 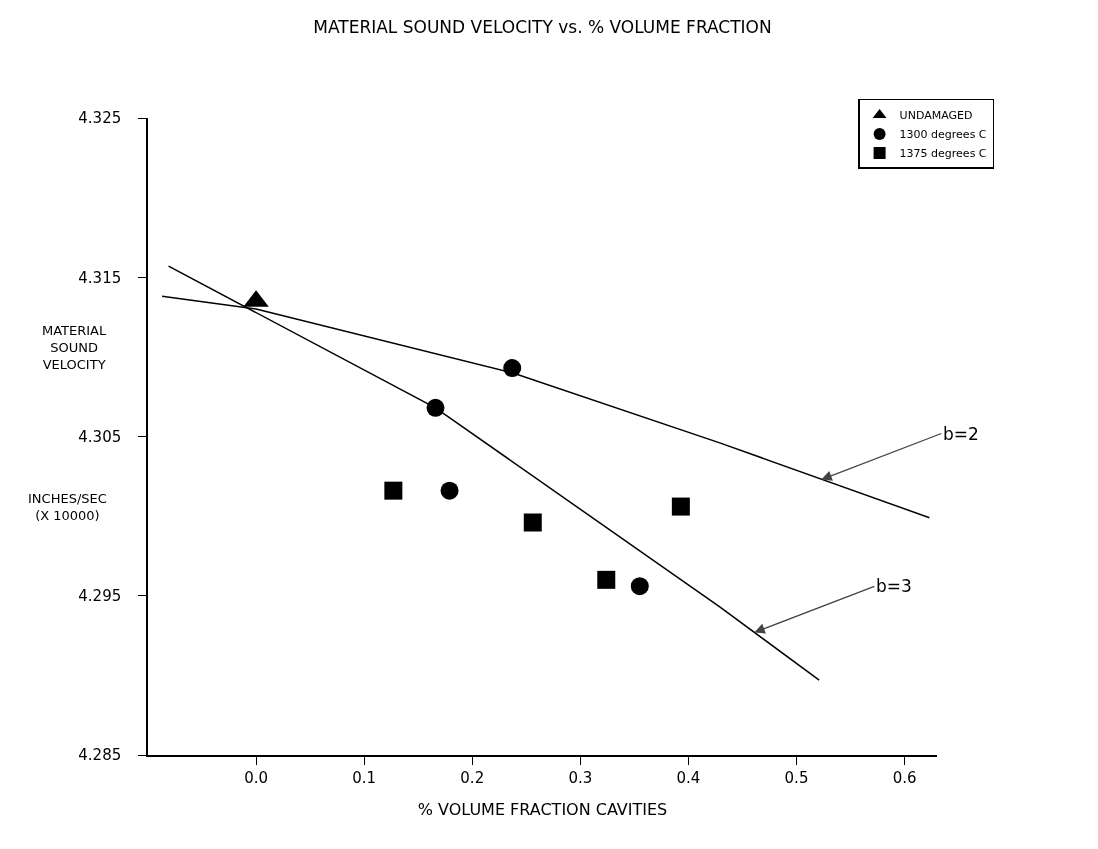 What do you see at coordinates (364, 777) in the screenshot?
I see `x-tick-label: 0.1` at bounding box center [364, 777].